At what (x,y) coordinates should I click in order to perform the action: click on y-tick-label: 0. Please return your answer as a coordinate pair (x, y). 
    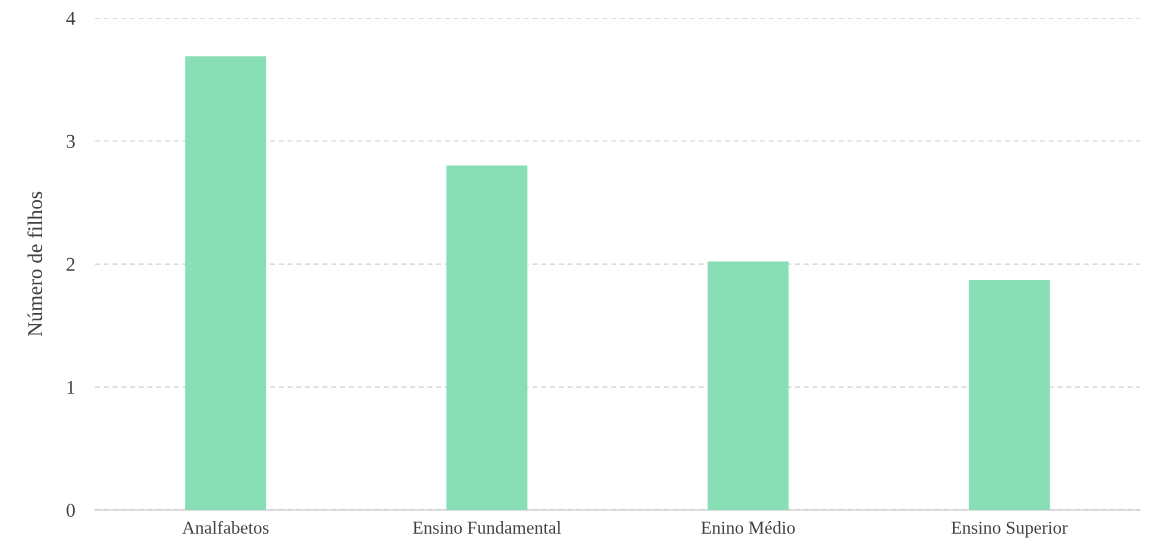
    Looking at the image, I should click on (70, 510).